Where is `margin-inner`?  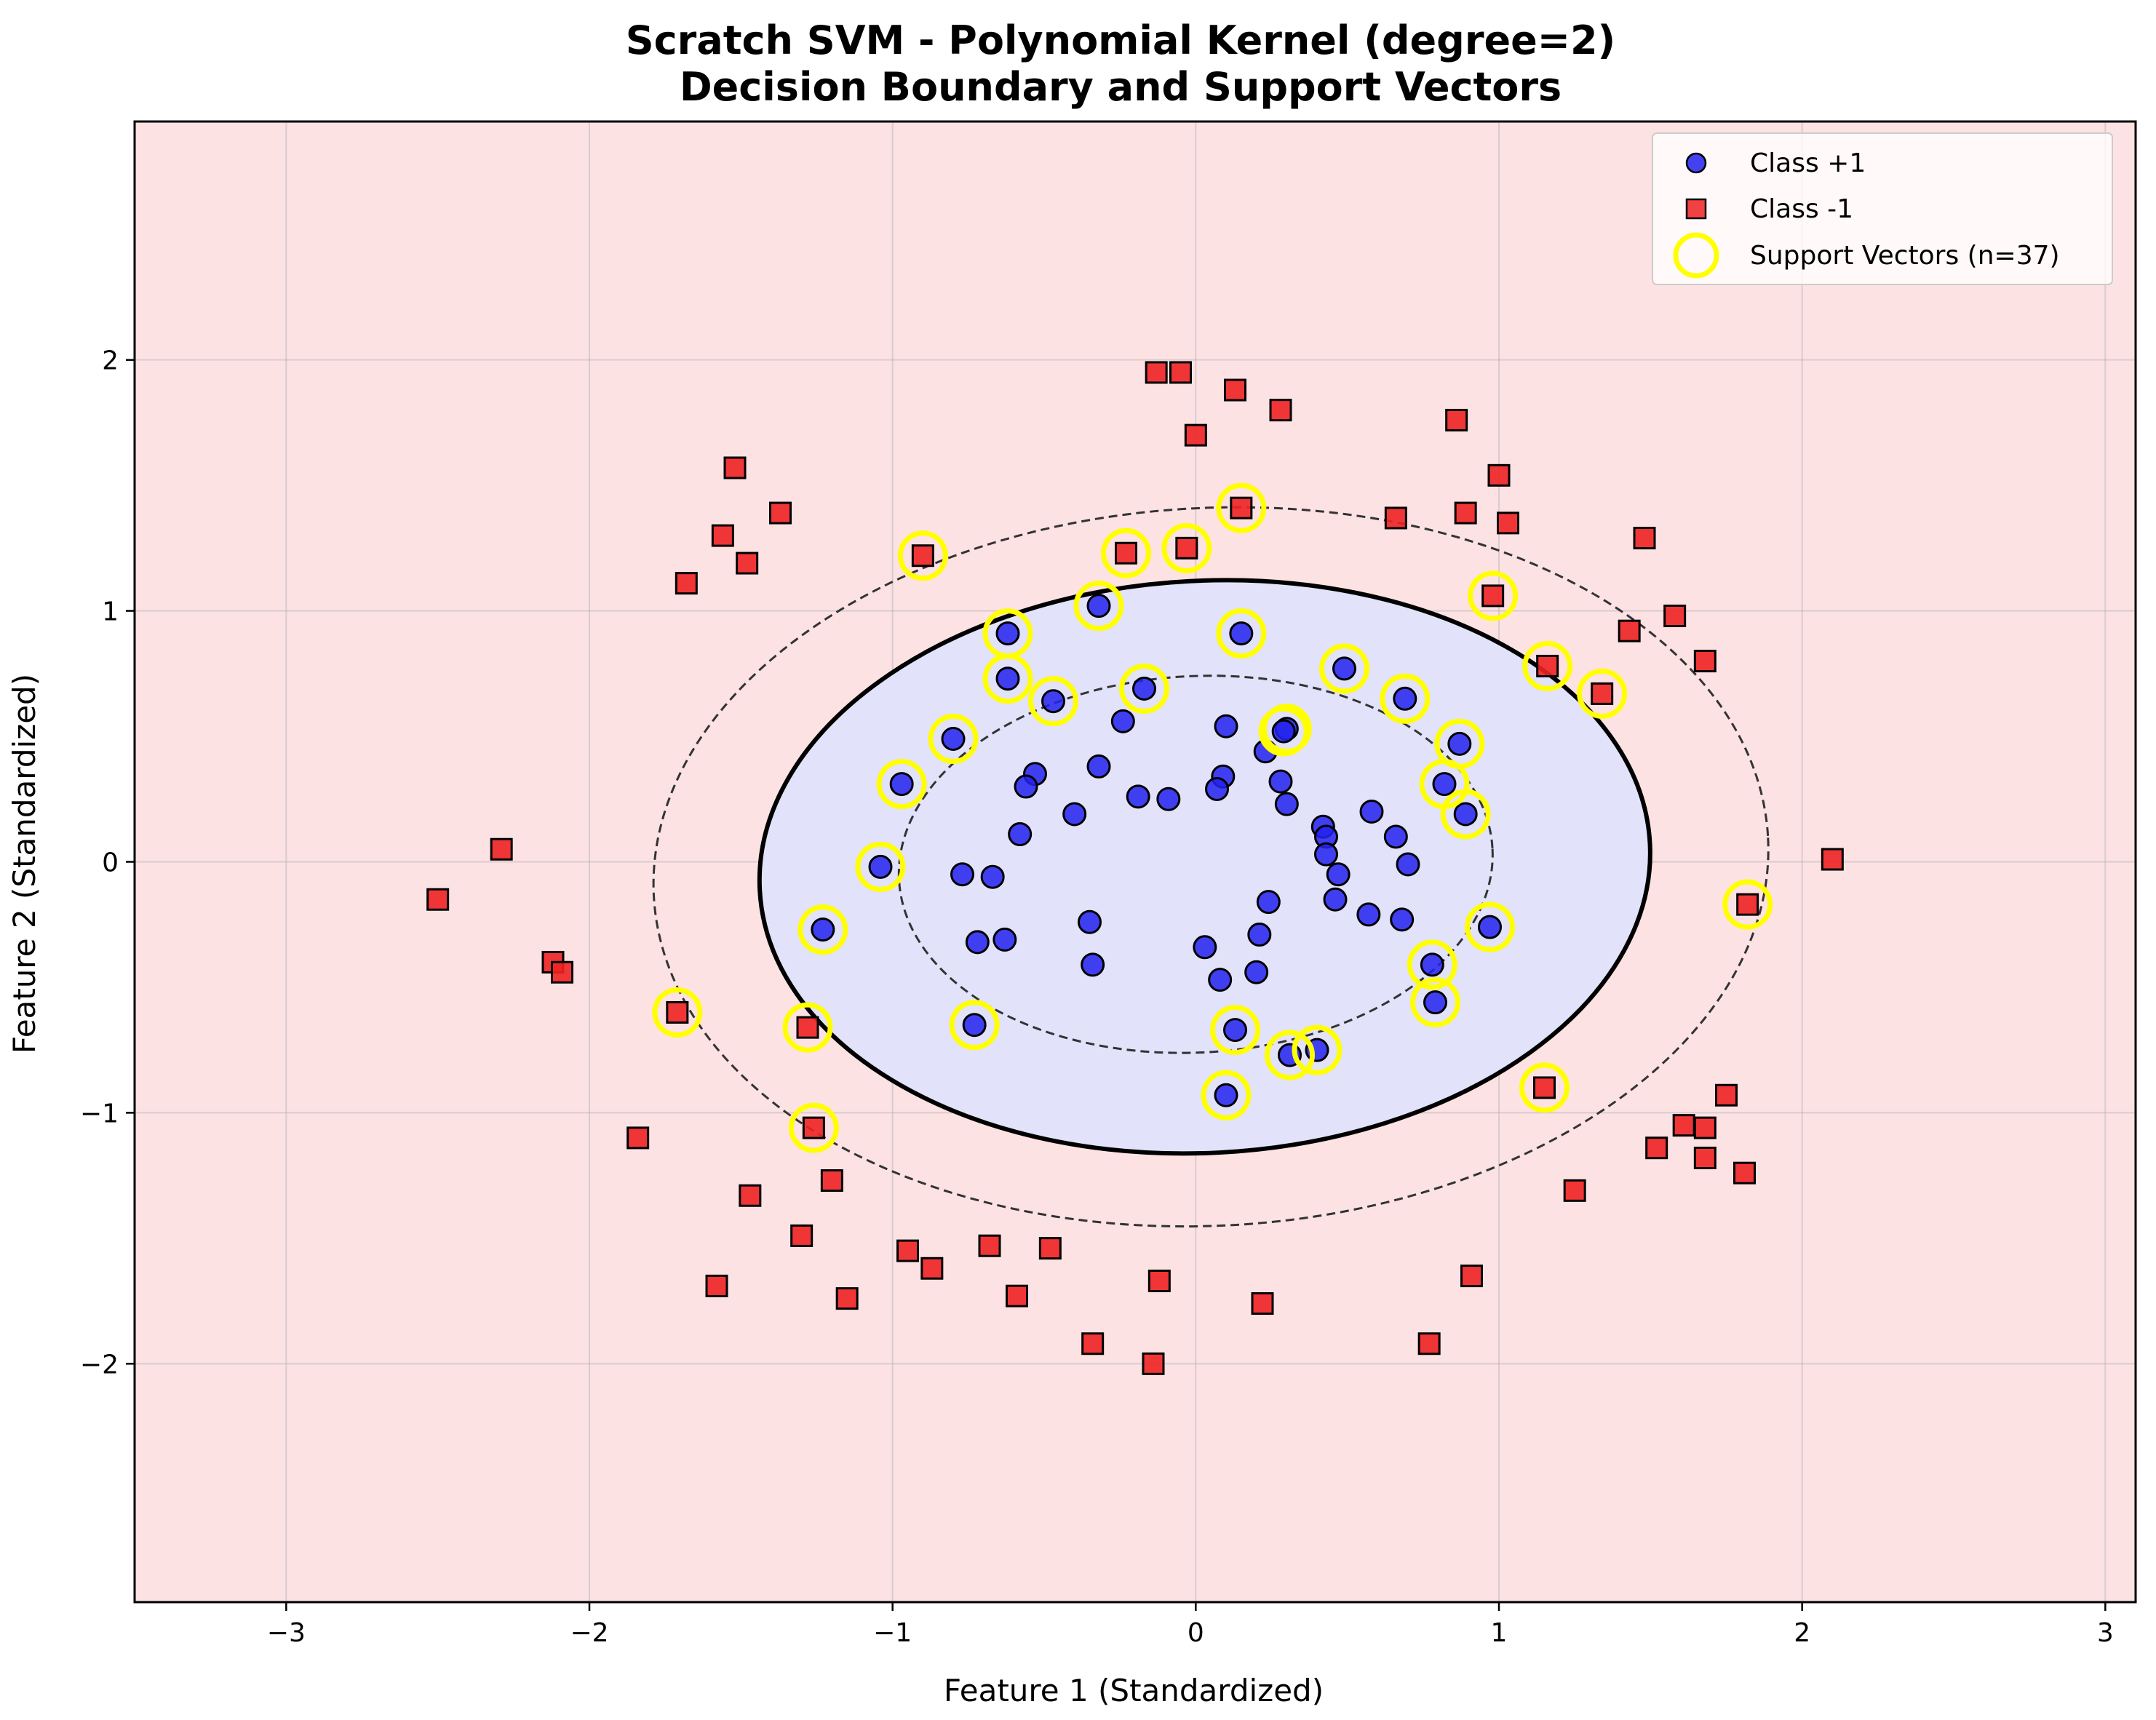 margin-inner is located at coordinates (1195, 864).